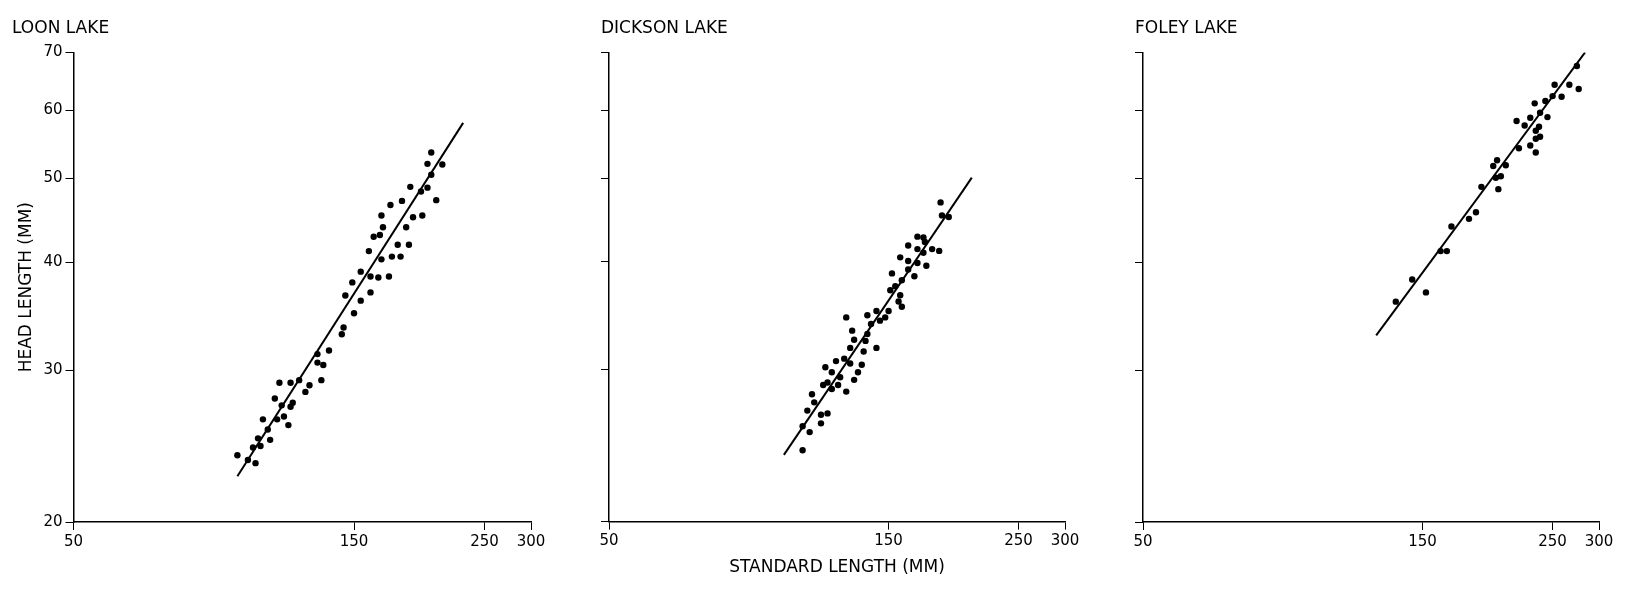 The width and height of the screenshot is (1629, 594). I want to click on chart-title: LOON LAKE, so click(61, 26).